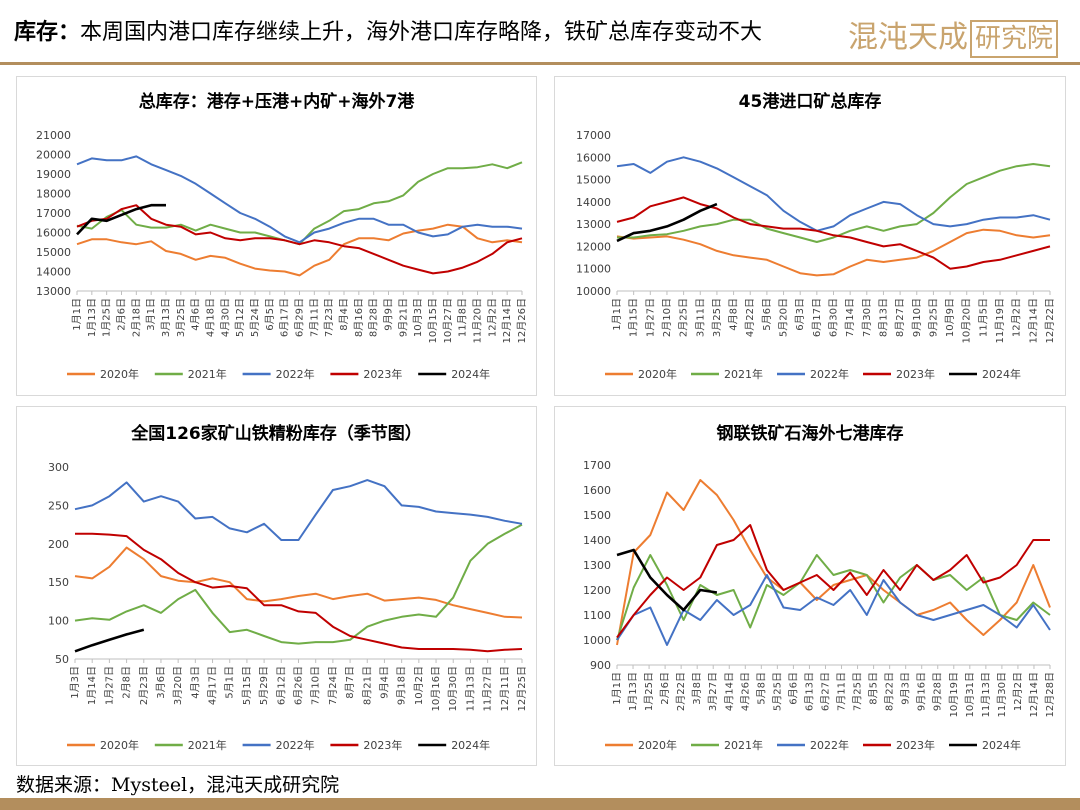  What do you see at coordinates (697, 688) in the screenshot?
I see `x-tick-label: 3月8日` at bounding box center [697, 688].